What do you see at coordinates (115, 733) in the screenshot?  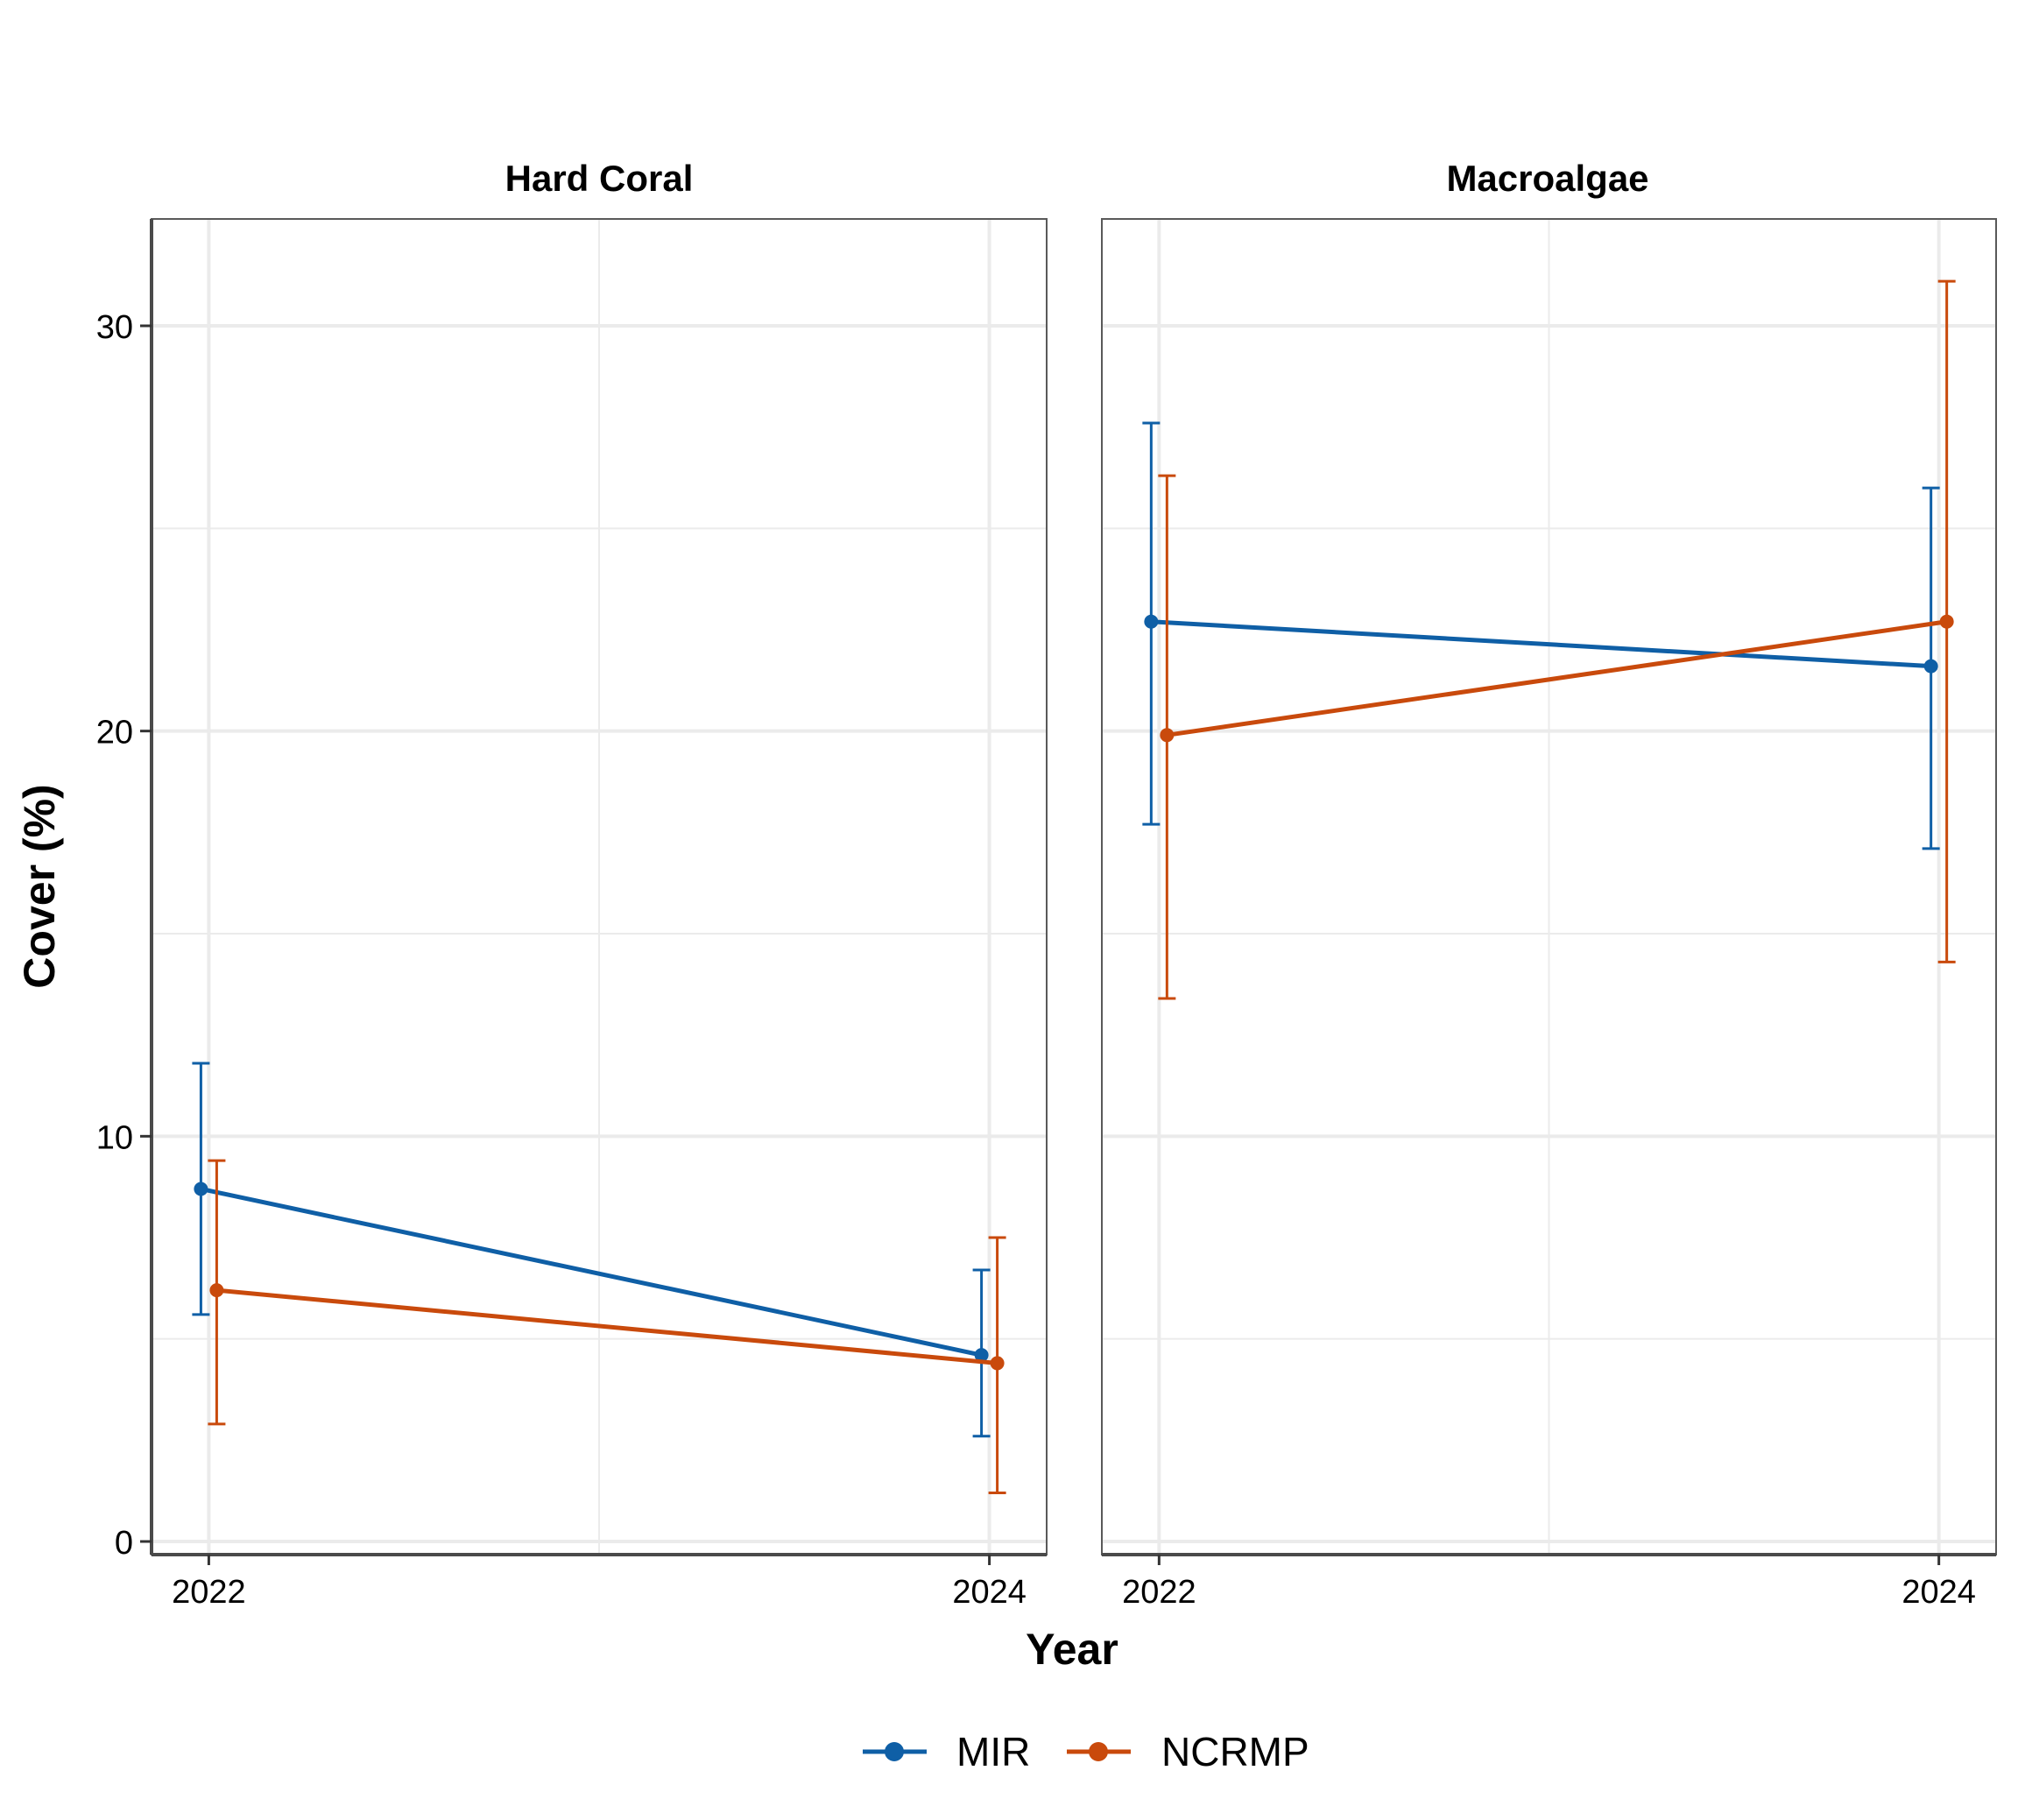 I see `y-tick-label-20: 20` at bounding box center [115, 733].